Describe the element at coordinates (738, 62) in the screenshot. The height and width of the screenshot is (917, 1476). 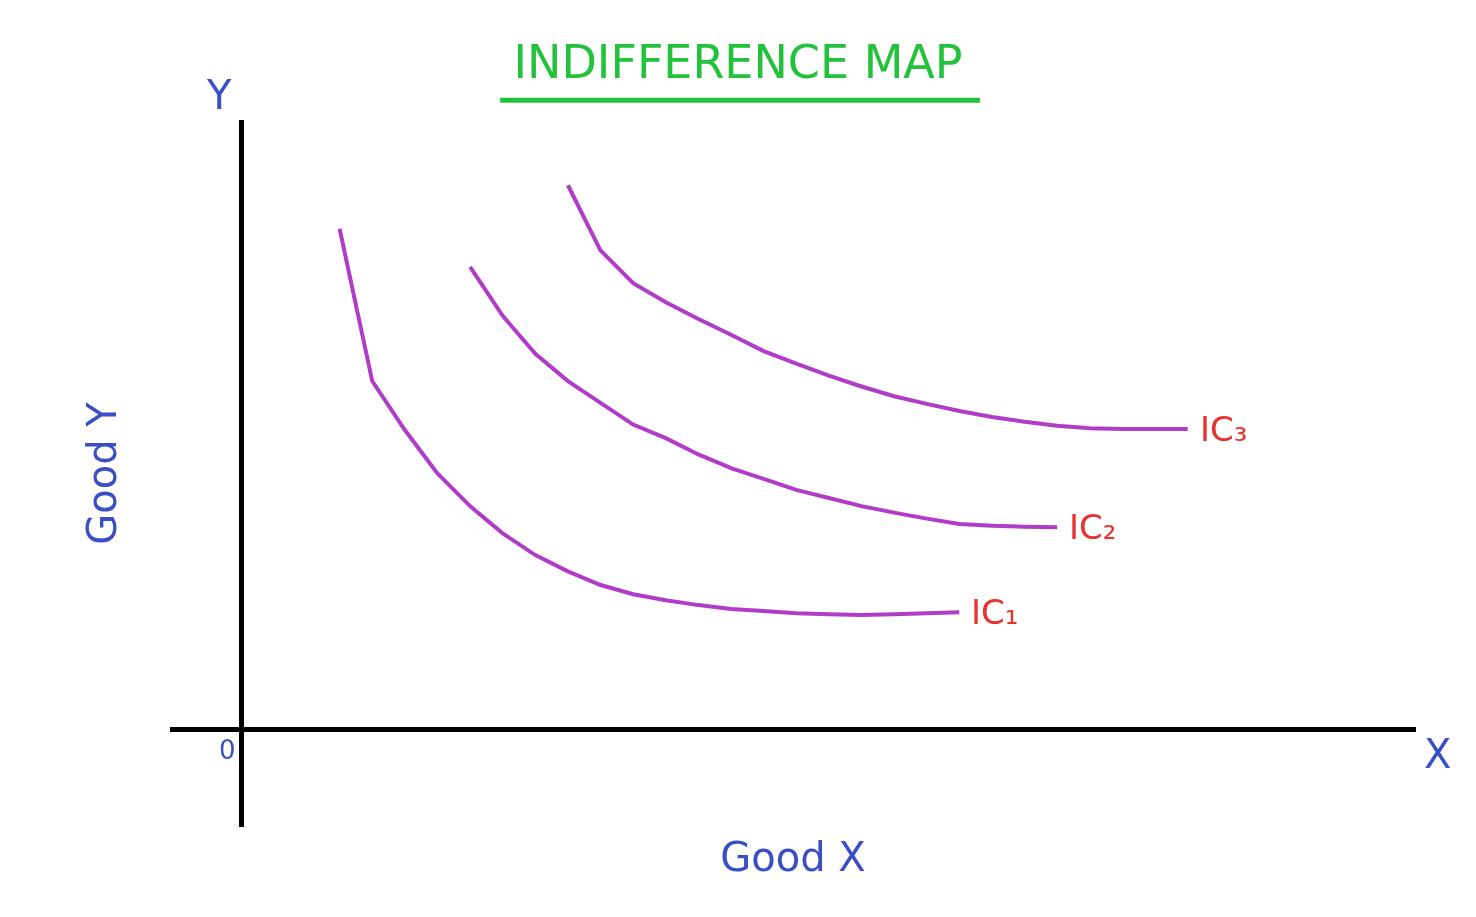
I see `chart-title: INDIFFERENCE MAP` at that location.